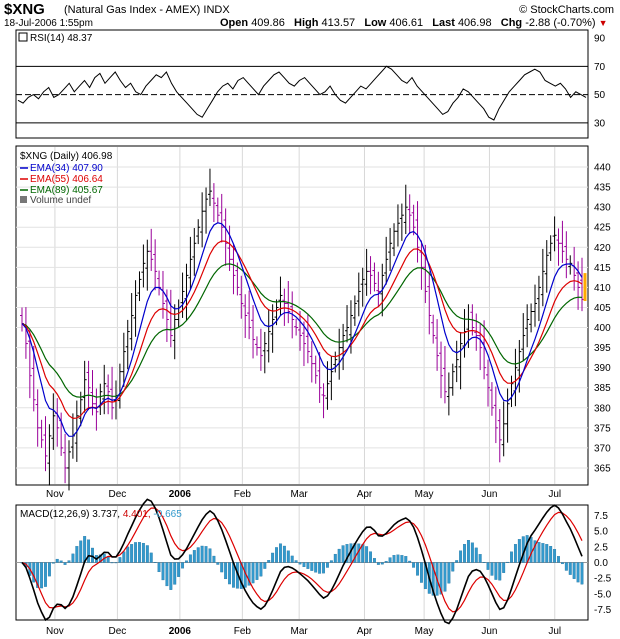  Describe the element at coordinates (600, 39) in the screenshot. I see `rsi-y-tick-label: 90` at that location.